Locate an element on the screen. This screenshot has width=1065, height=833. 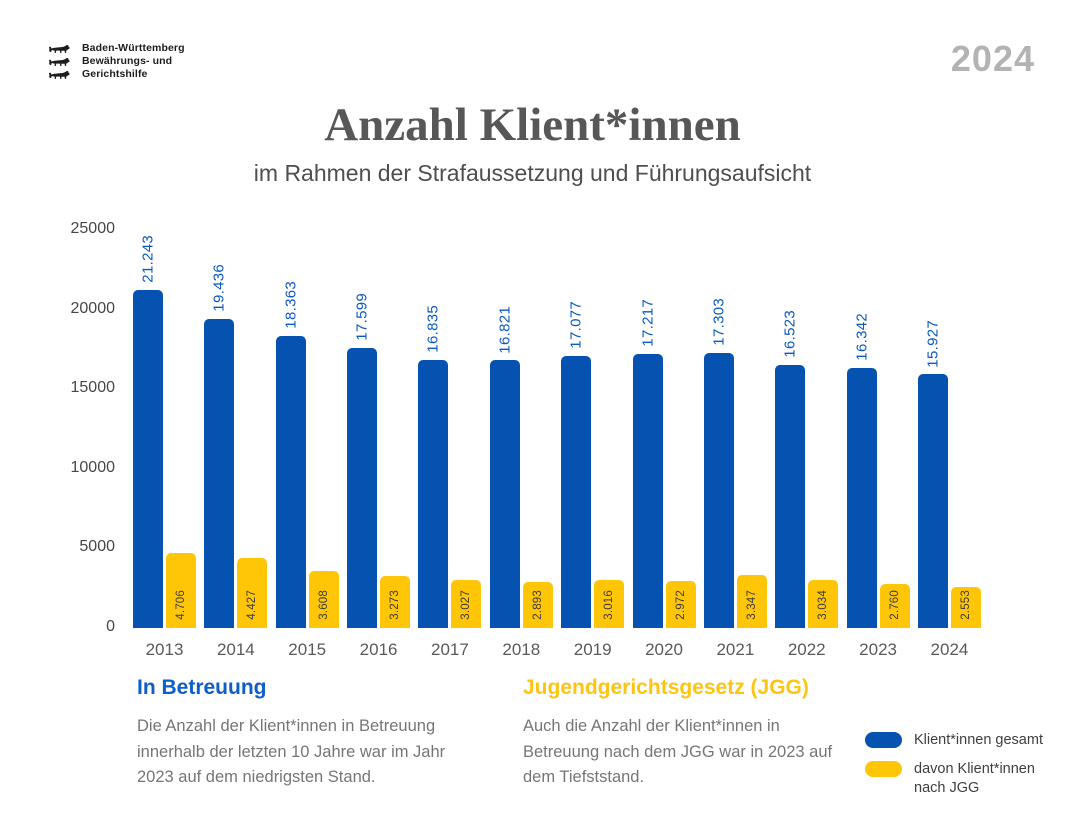
legend-item-0: Klient*innen gesamt is located at coordinates (962, 741).